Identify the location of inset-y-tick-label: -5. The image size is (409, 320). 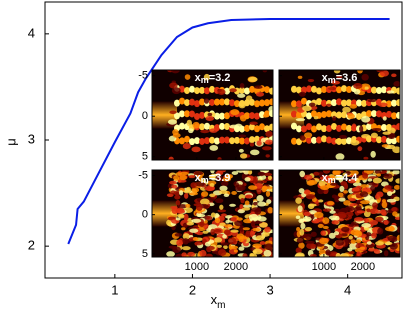
(143, 76).